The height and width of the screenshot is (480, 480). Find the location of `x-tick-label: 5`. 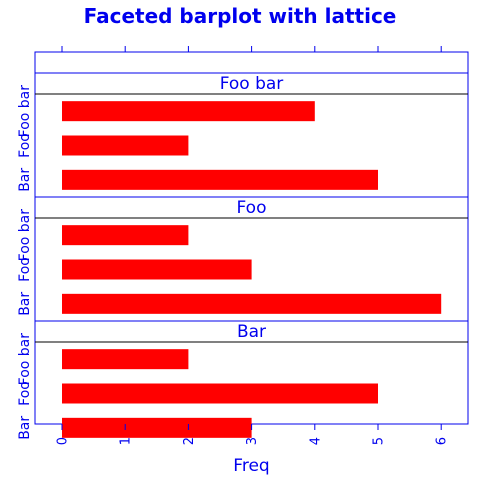

x-tick-label: 5 is located at coordinates (379, 441).